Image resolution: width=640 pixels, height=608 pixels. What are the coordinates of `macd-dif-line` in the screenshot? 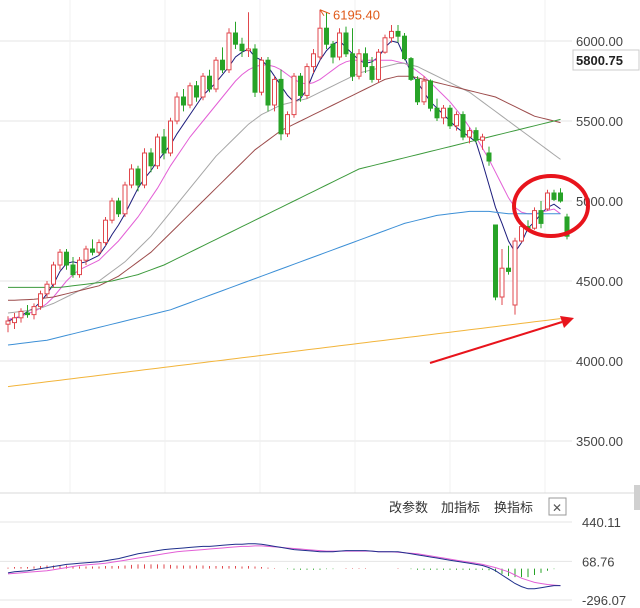 It's located at (284, 566).